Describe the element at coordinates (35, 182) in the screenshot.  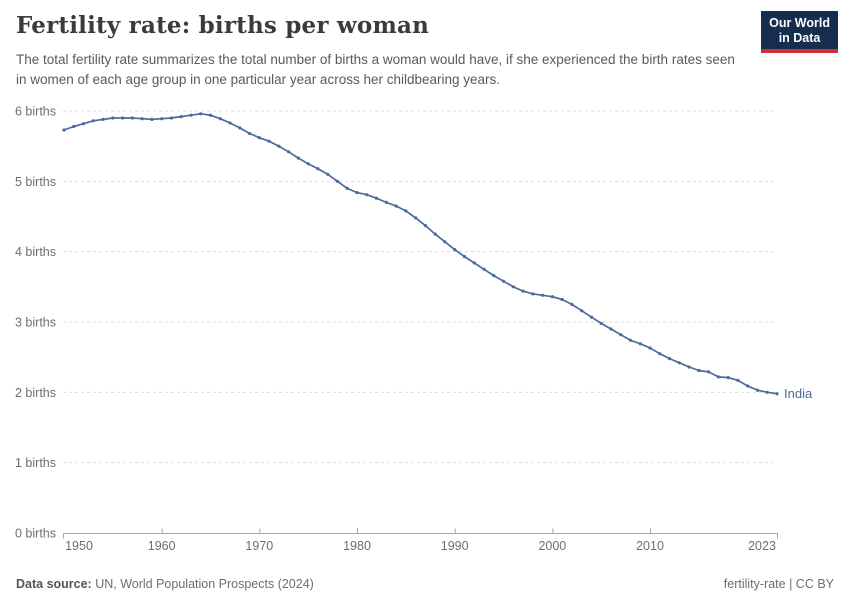
I see `svg-text: 5 births` at that location.